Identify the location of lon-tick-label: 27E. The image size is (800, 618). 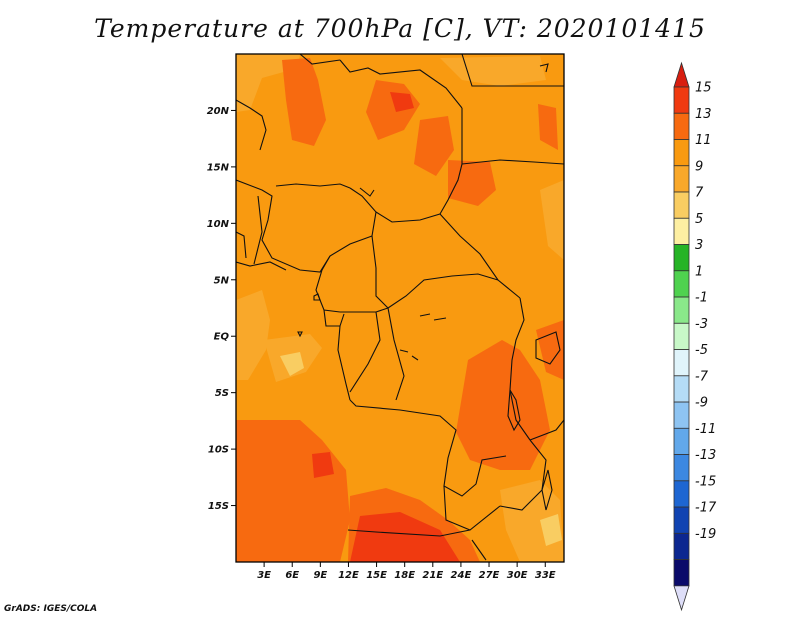
(489, 575).